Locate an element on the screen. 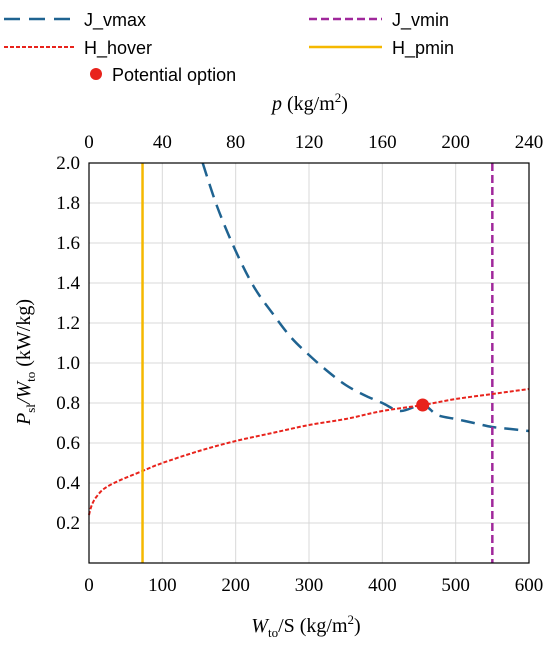 The height and width of the screenshot is (645, 550). x2-tick-label: 200 is located at coordinates (455, 142).